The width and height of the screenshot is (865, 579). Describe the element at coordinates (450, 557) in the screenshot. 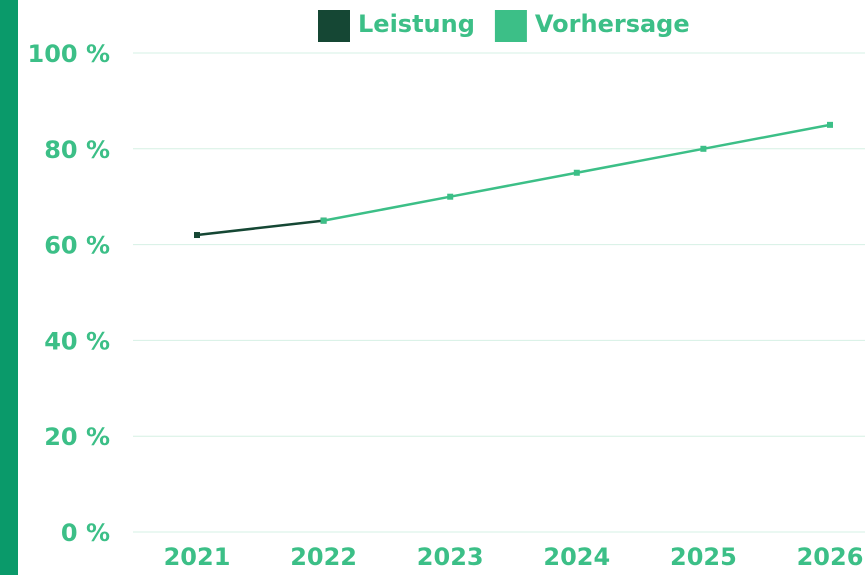

I see `x-tick-label: 2023` at that location.